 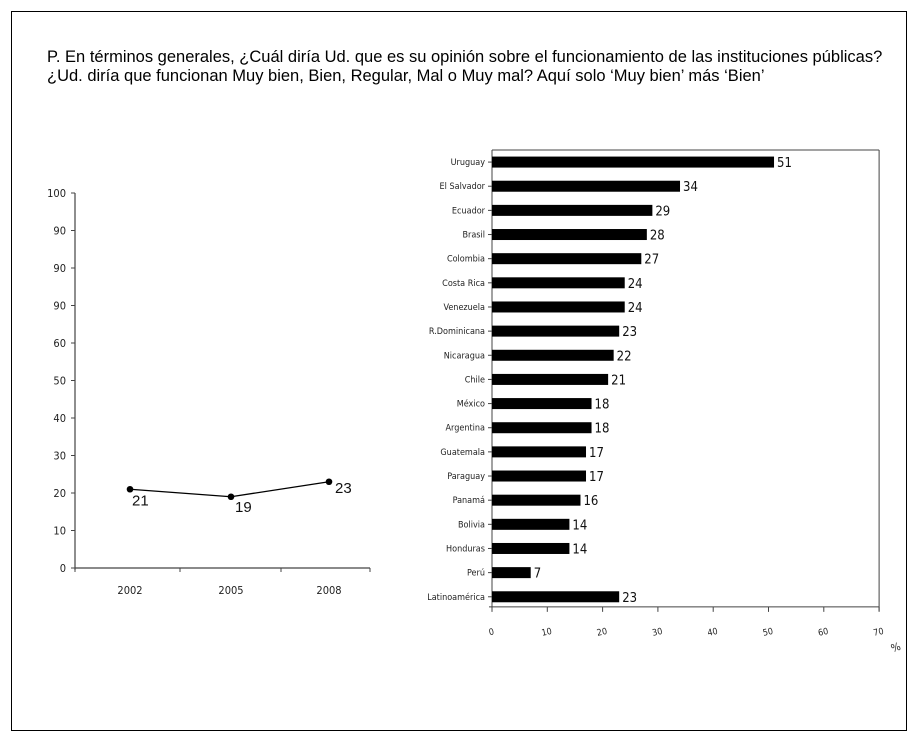 I want to click on x-tick-label: 2005, so click(x=230, y=590).